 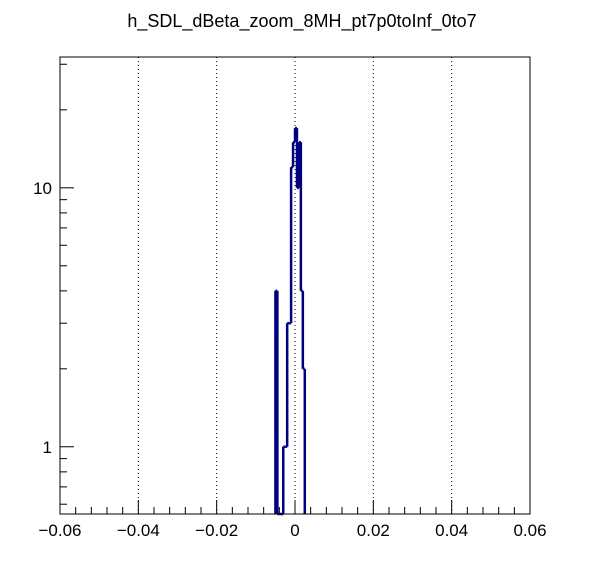 I want to click on chart-title: h_SDL_dBeta_zoom_8MH_pt7p0toInf_0to7, so click(x=301, y=21).